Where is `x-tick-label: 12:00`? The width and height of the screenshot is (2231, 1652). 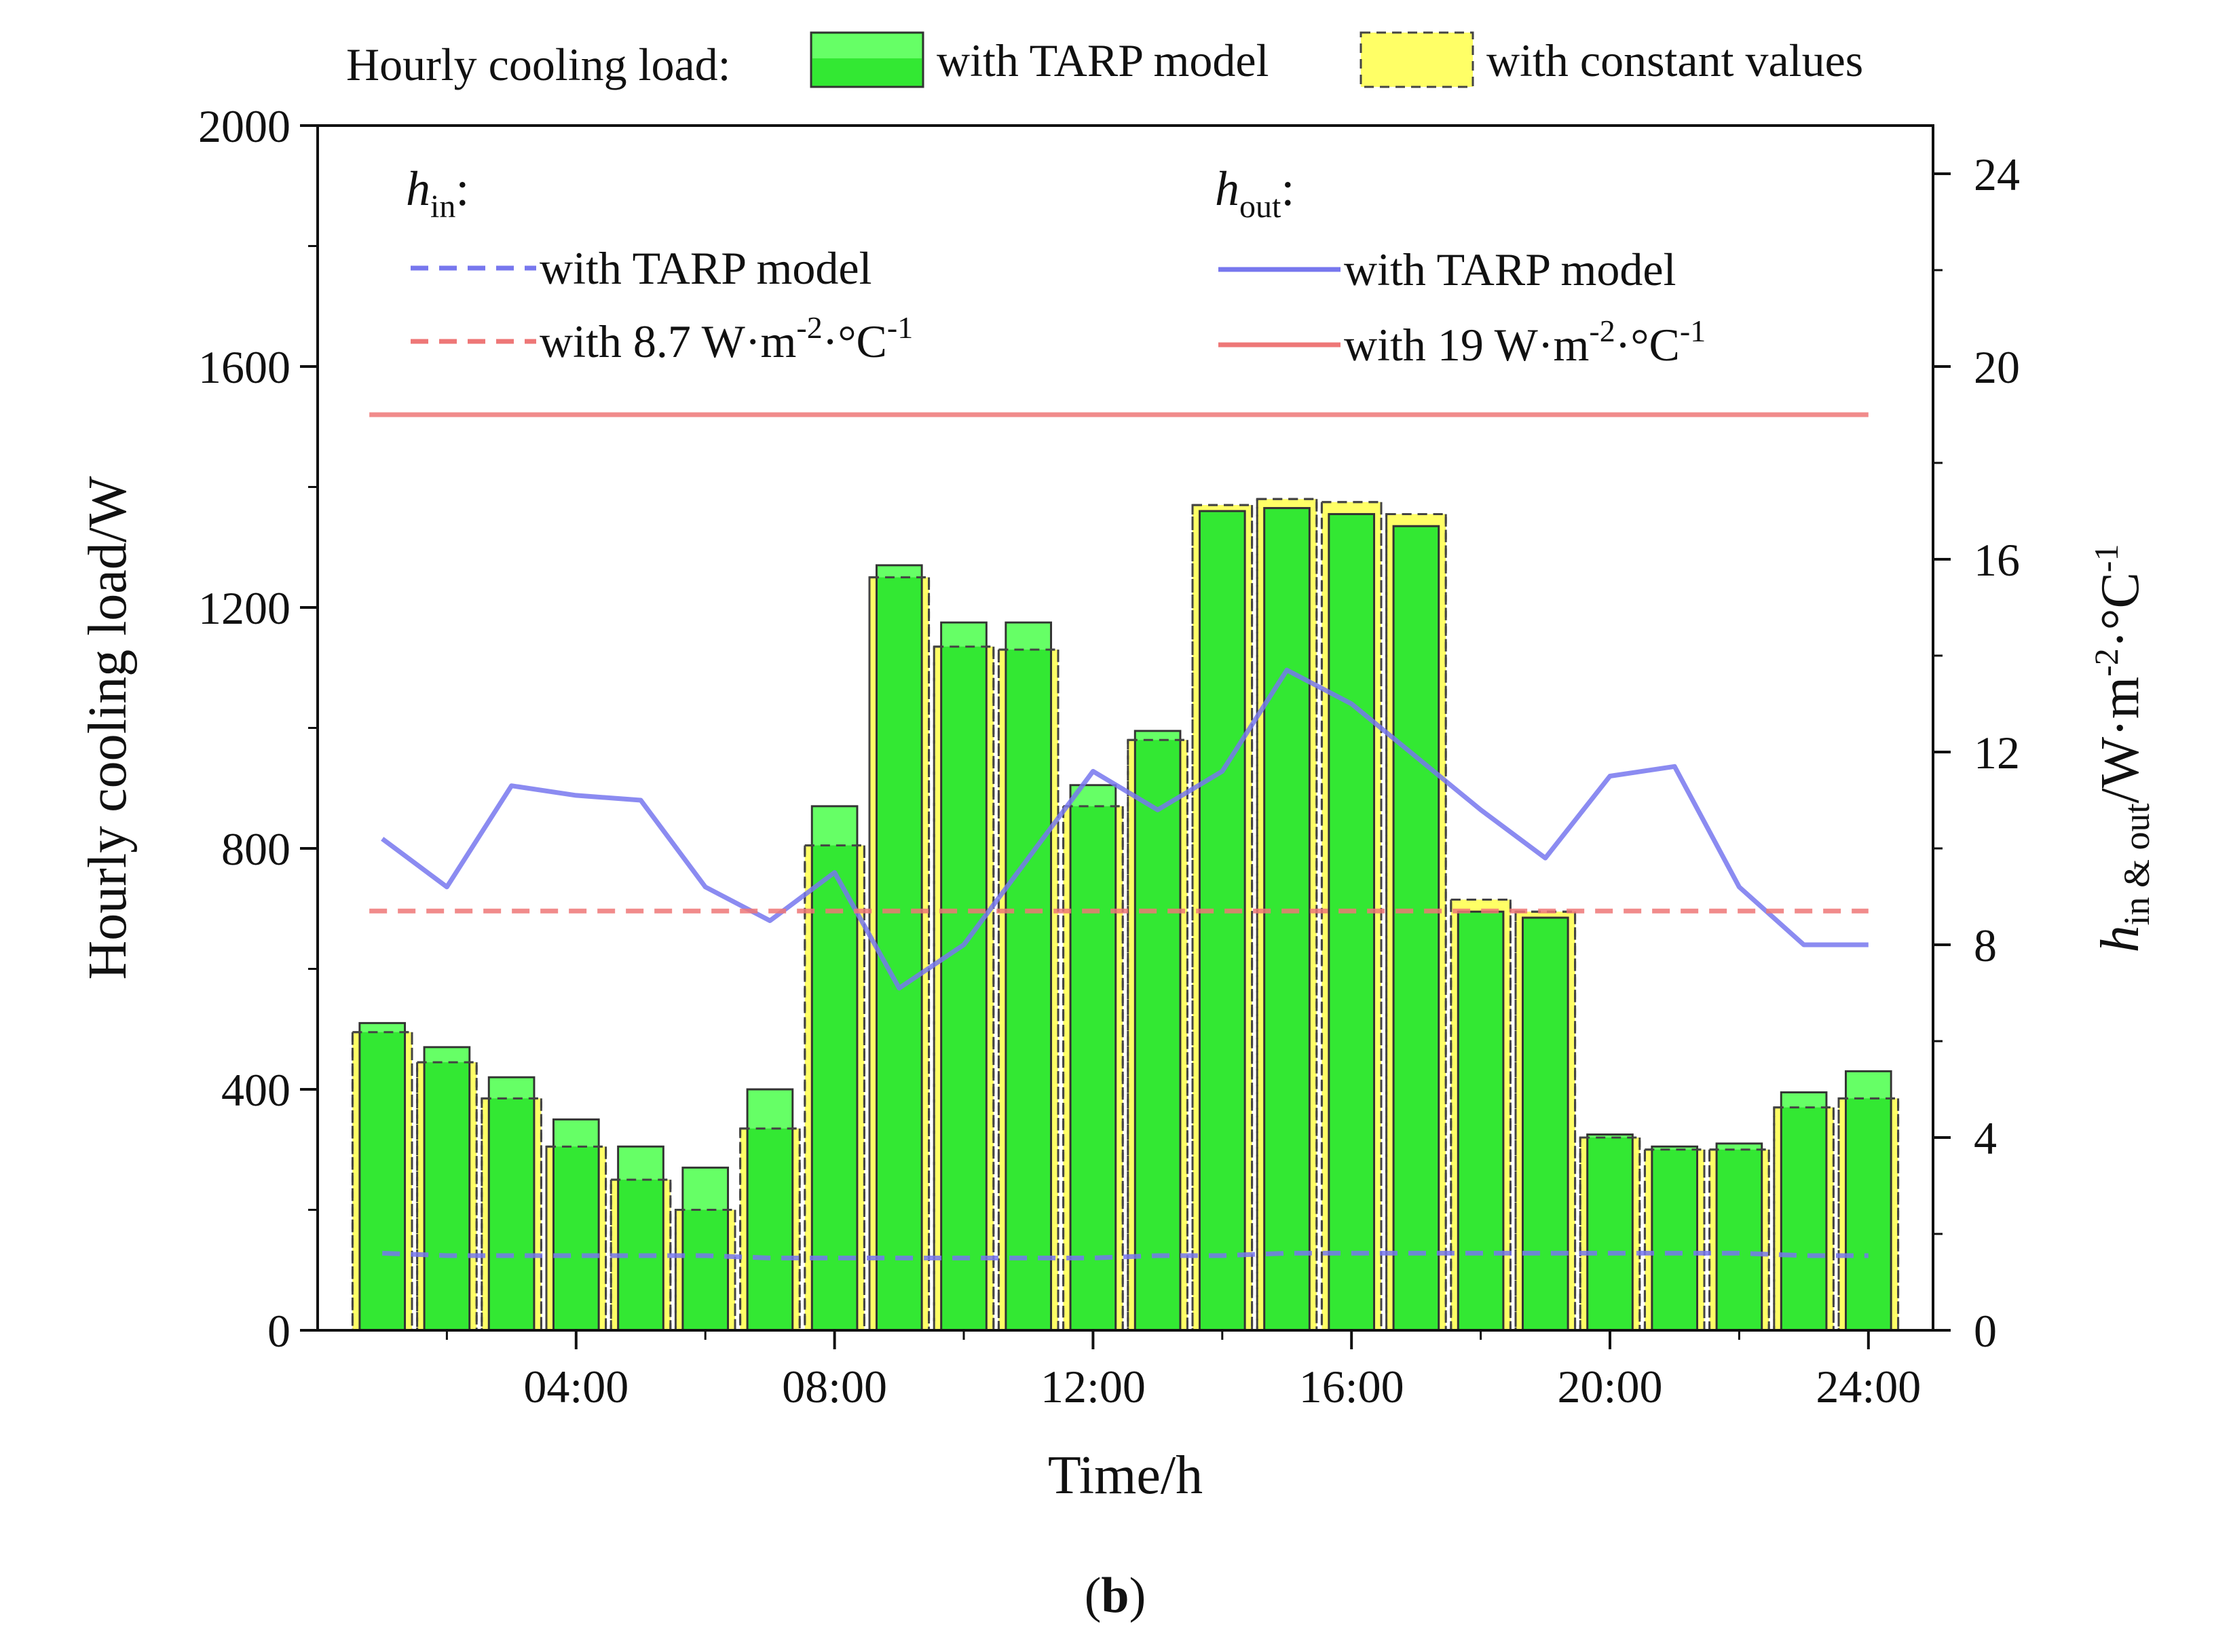
x-tick-label: 12:00 is located at coordinates (1093, 1386).